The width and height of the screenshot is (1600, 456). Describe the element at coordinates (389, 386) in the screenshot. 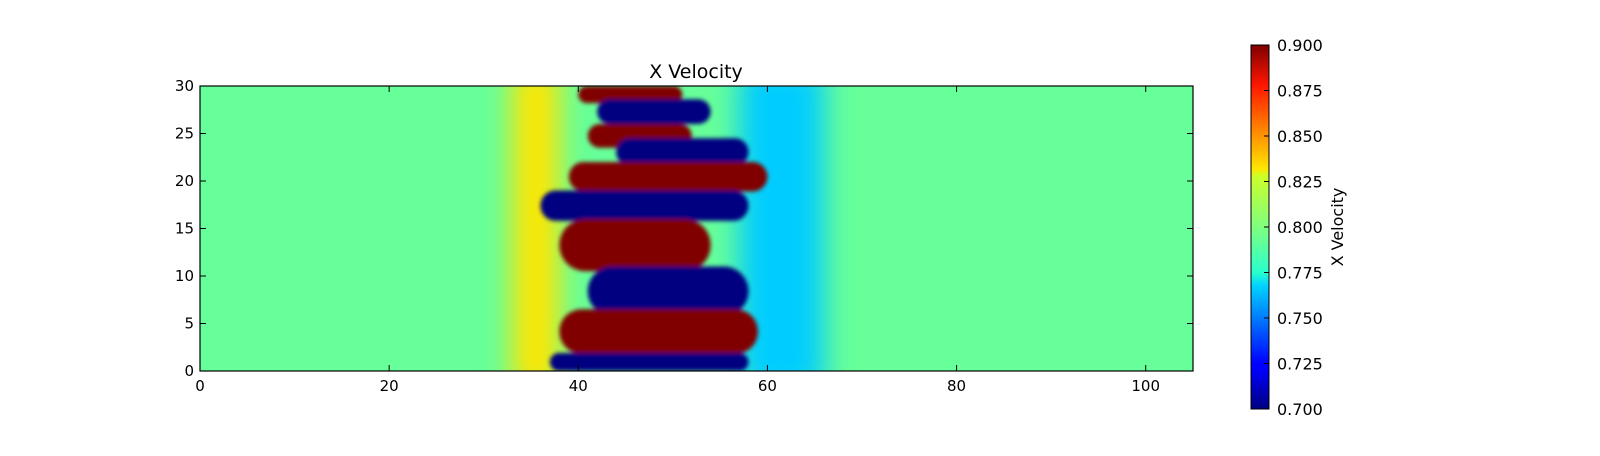

I see `x-tick-label: 20` at that location.